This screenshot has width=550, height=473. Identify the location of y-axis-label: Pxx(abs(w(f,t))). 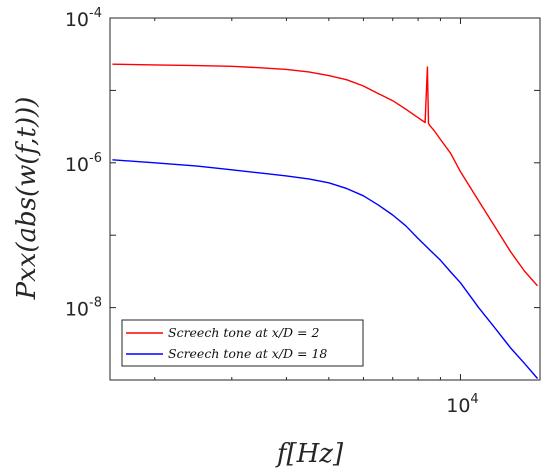
(27, 199).